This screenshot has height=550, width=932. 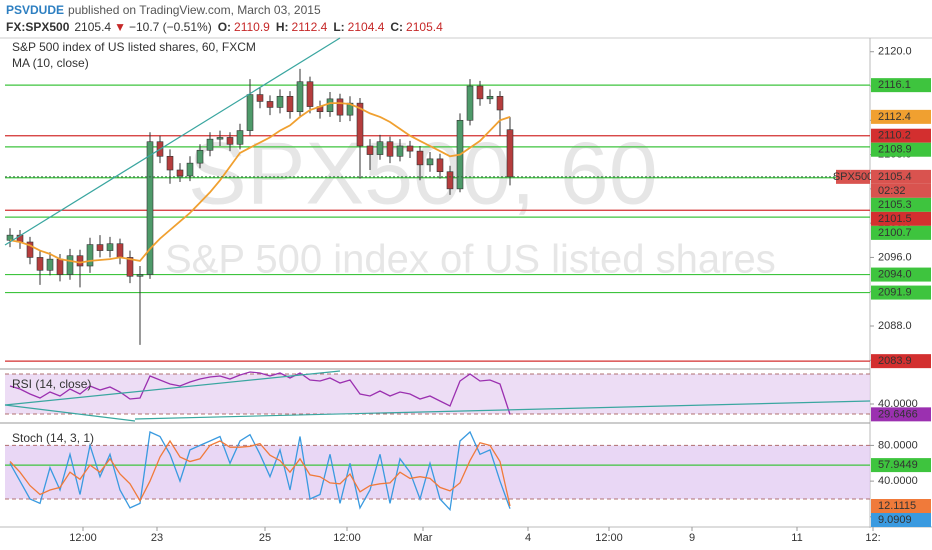 I want to click on arrow: ▼, so click(x=120, y=27).